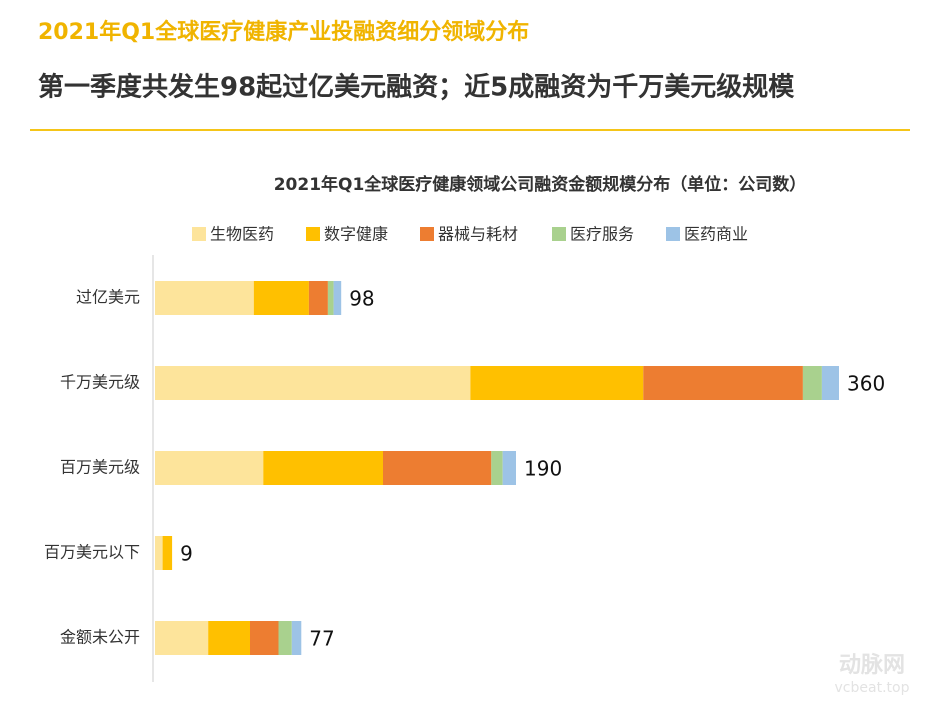 The width and height of the screenshot is (940, 705). What do you see at coordinates (602, 234) in the screenshot?
I see `legend-label: 医疗服务` at bounding box center [602, 234].